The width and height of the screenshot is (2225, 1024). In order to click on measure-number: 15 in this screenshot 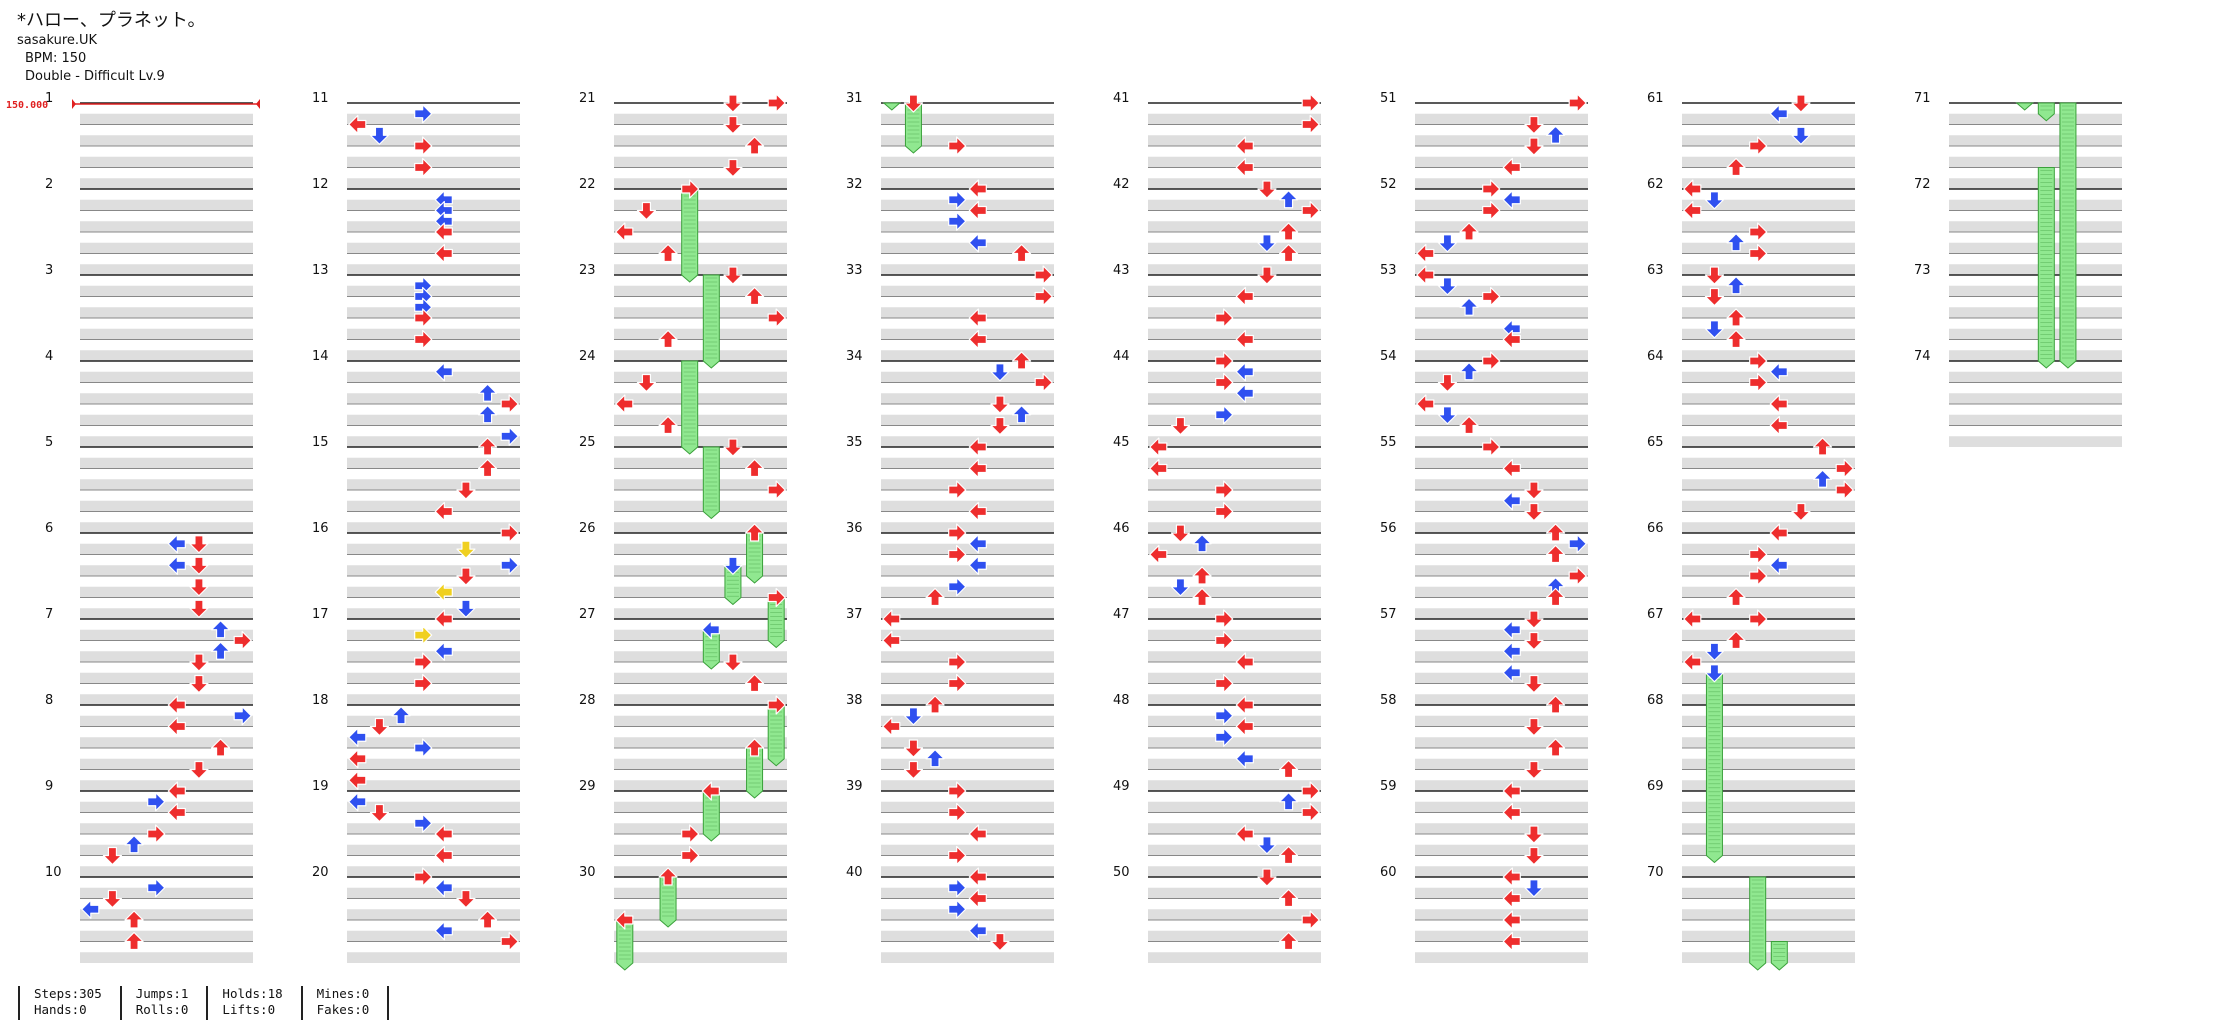, I will do `click(320, 442)`.